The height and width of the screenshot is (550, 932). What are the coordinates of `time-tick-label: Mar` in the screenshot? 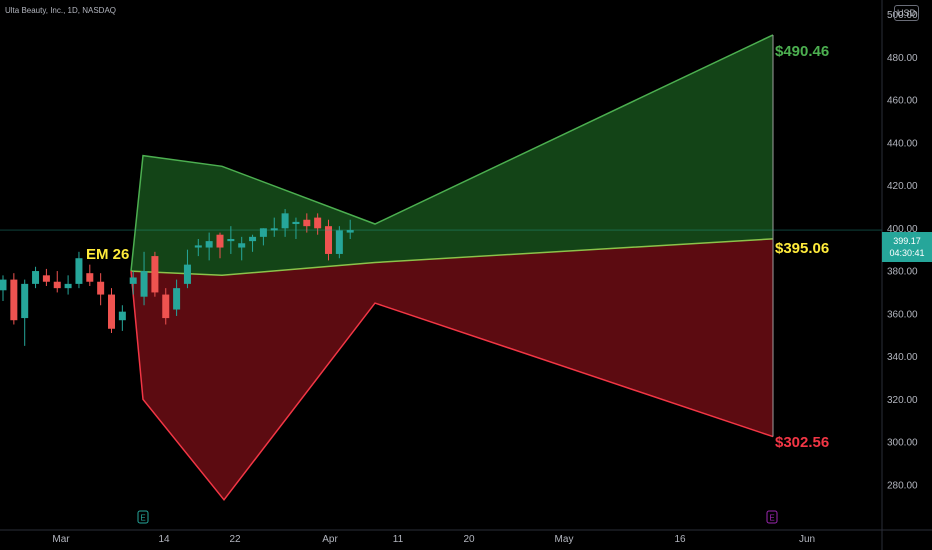 It's located at (61, 539).